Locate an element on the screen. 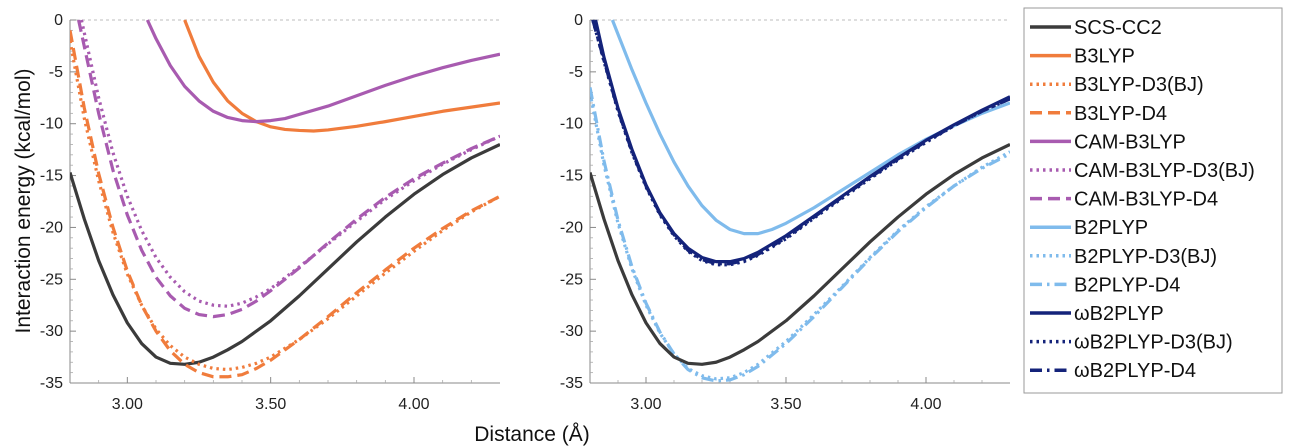 This screenshot has width=1294, height=446. legend-label: ωB2PLYP-D4 is located at coordinates (1135, 371).